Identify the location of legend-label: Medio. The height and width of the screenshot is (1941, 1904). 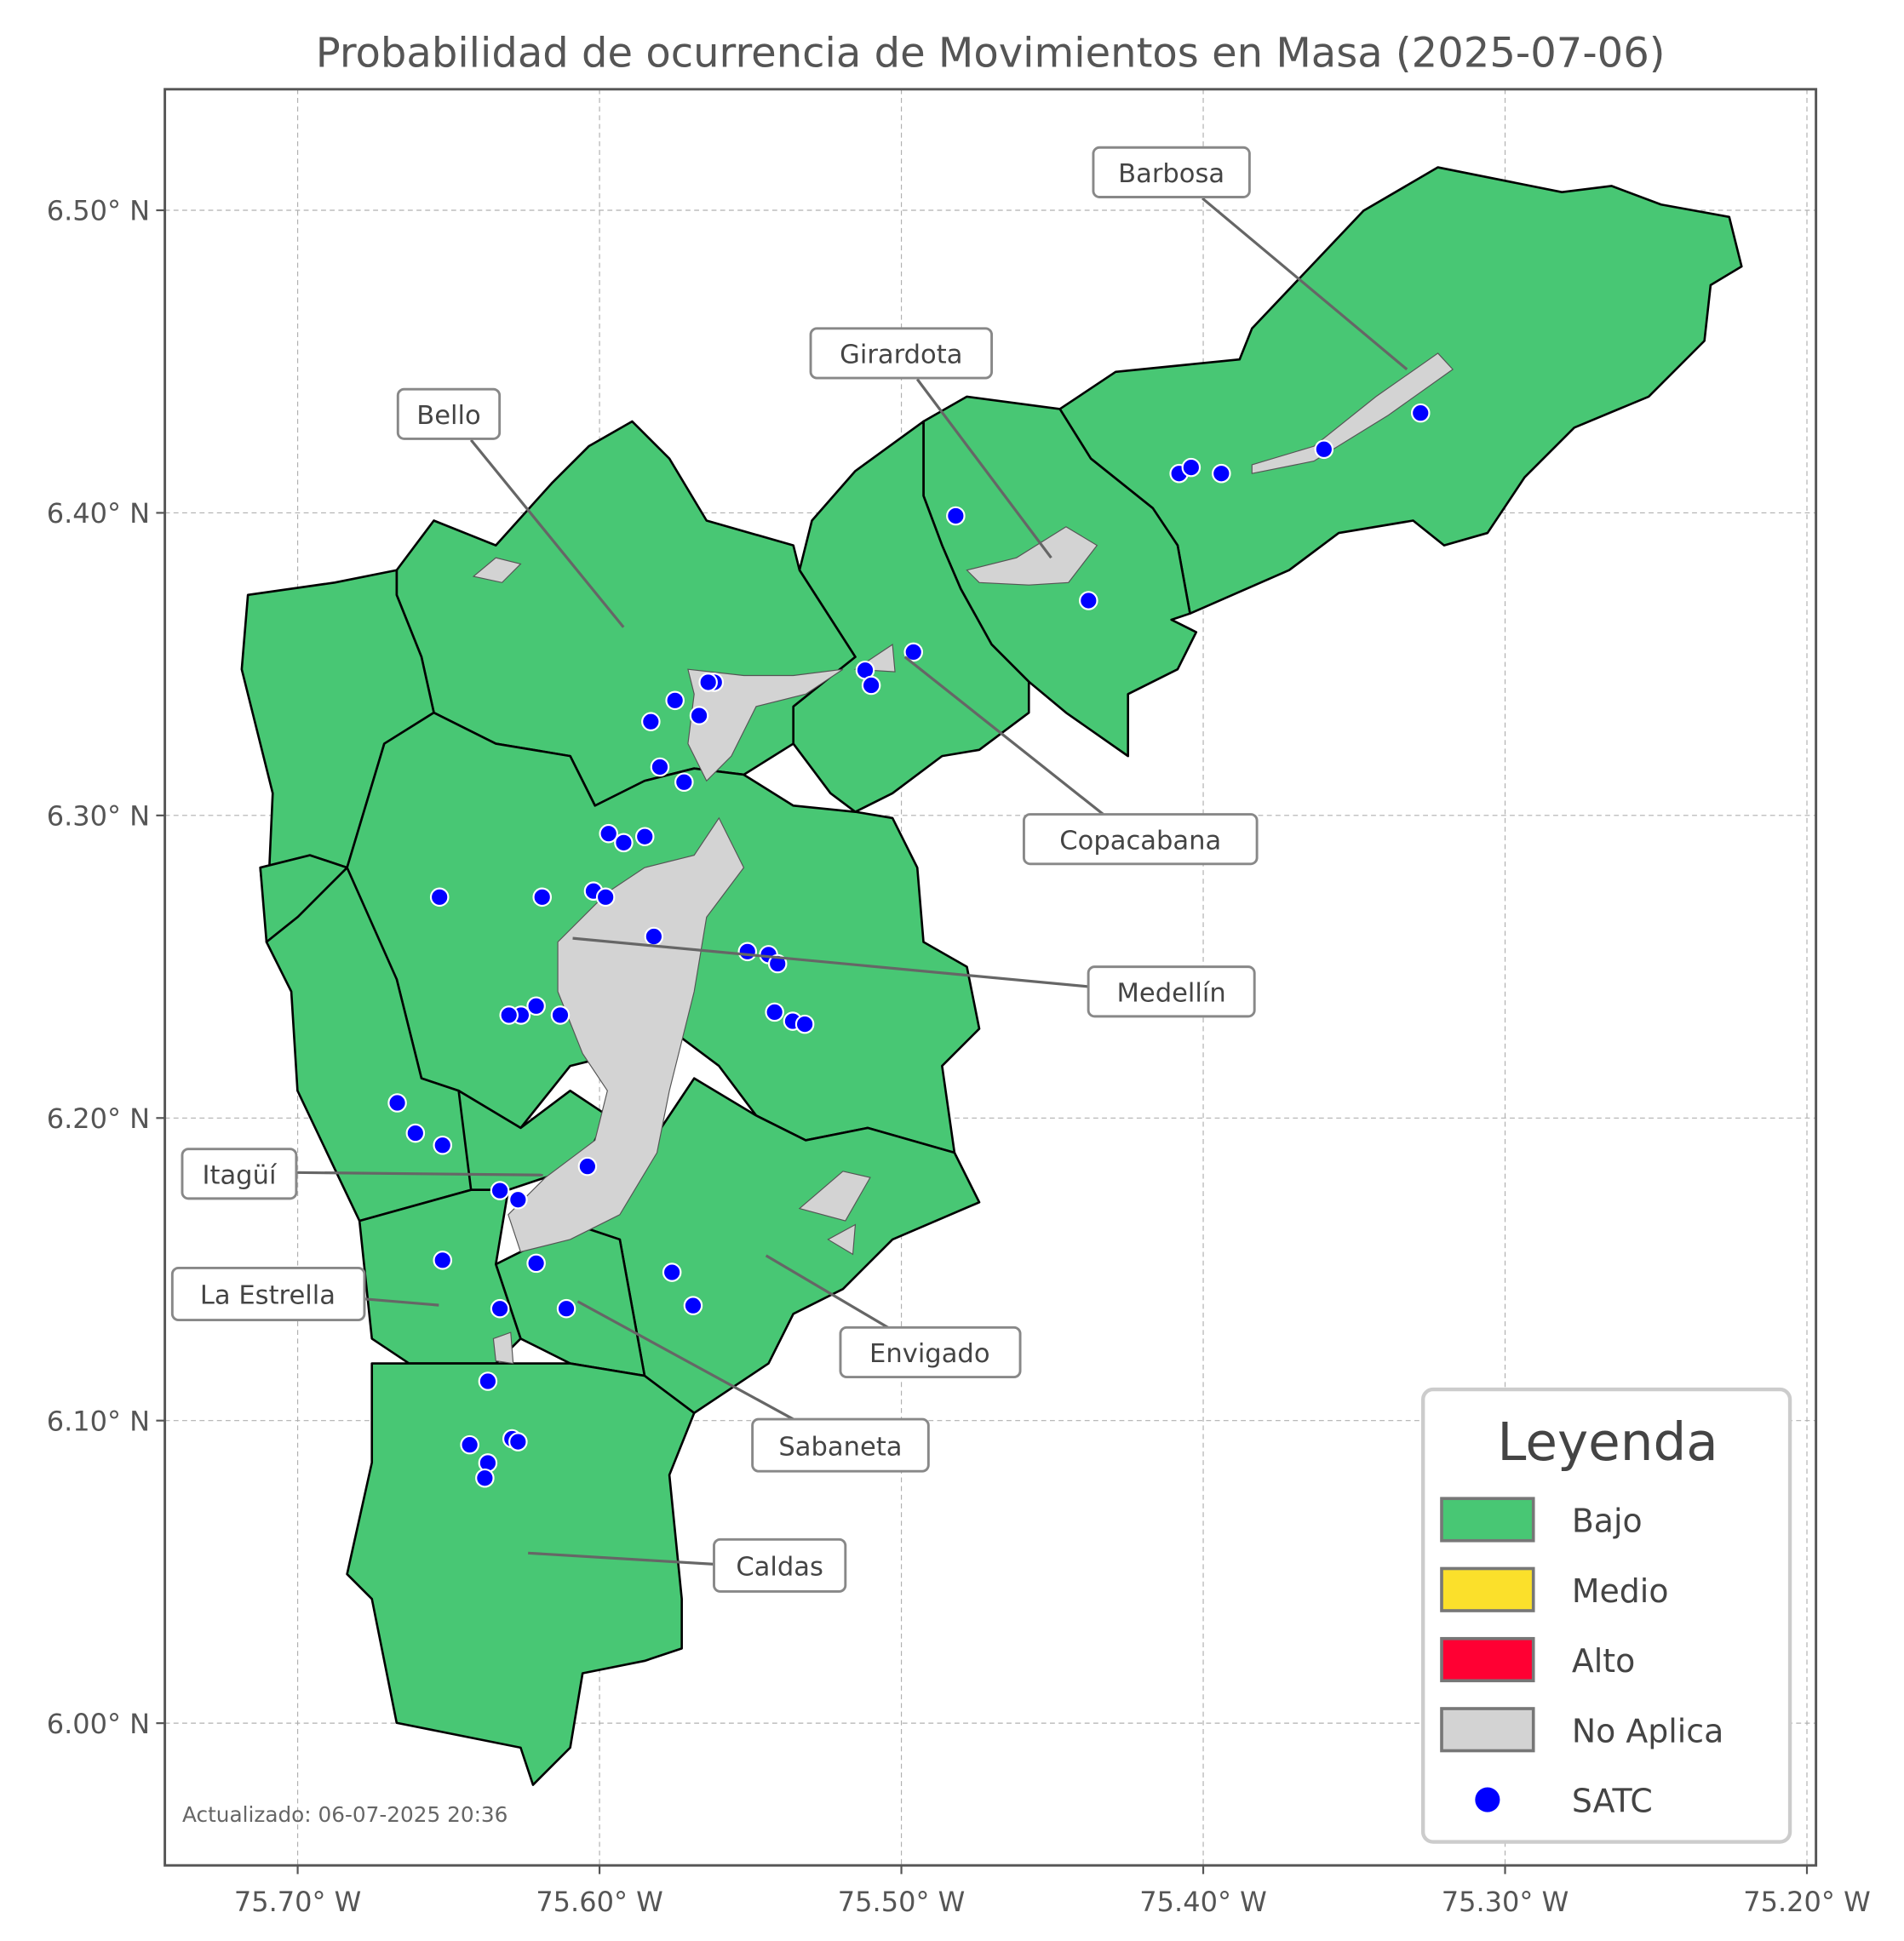
(1620, 1591).